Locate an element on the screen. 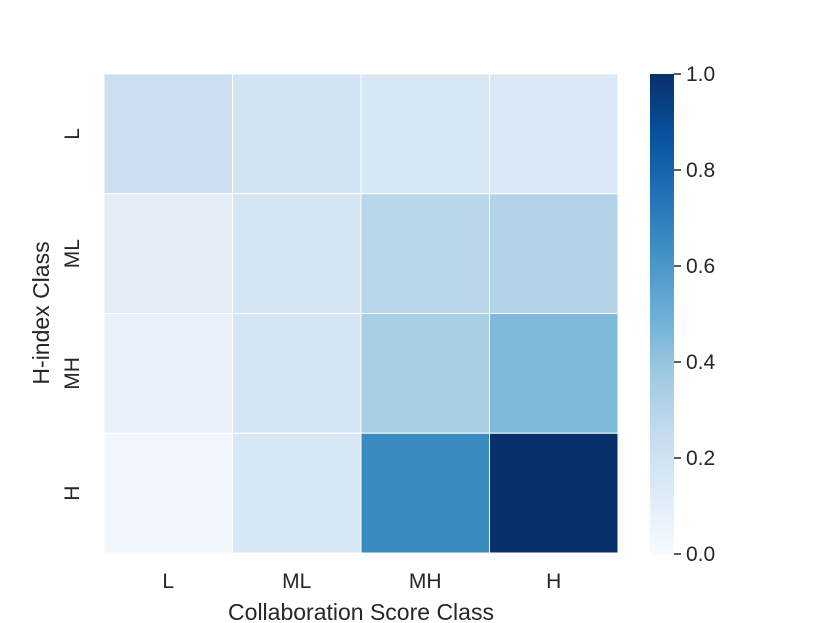  heatmap-cell-mh-l is located at coordinates (168, 373).